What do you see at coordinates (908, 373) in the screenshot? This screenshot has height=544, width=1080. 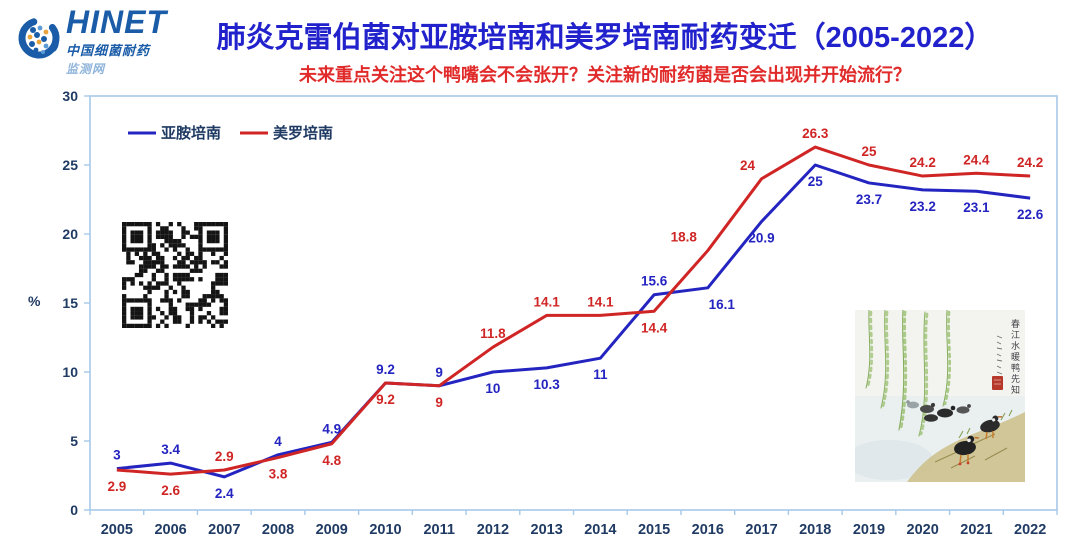 I see `willow-branches` at bounding box center [908, 373].